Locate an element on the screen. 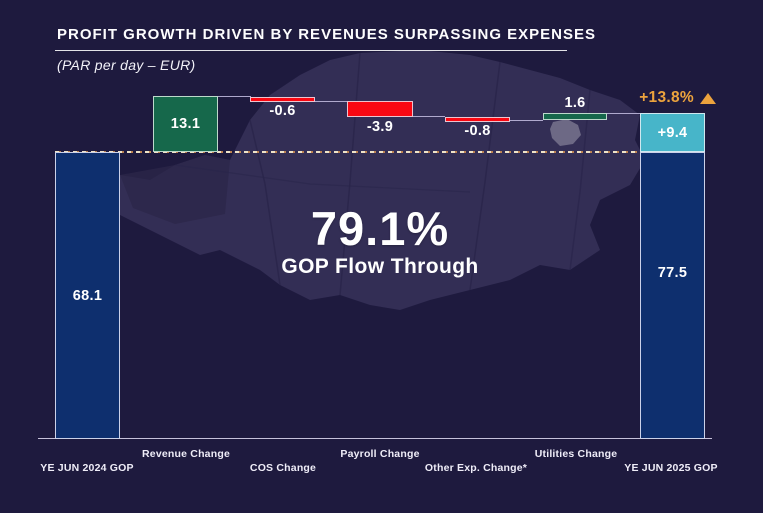 Image resolution: width=763 pixels, height=513 pixels. bar-ye-jun-2024-gop: 68.1 is located at coordinates (87, 295).